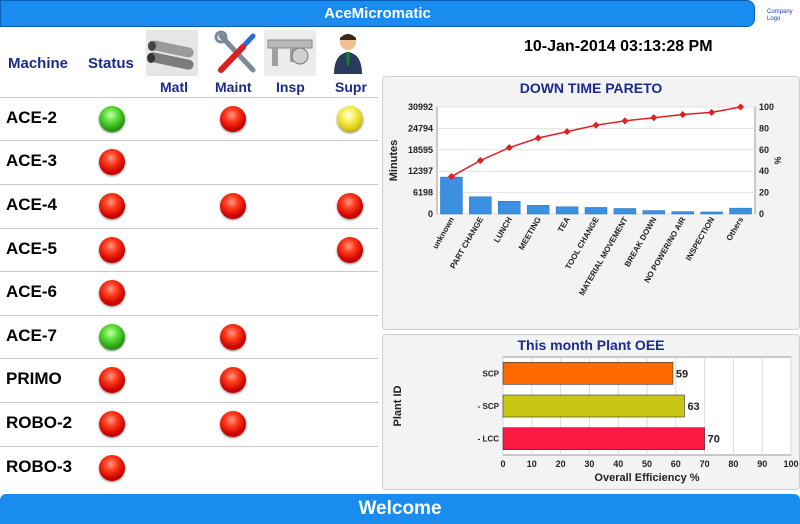 This screenshot has height=524, width=800. What do you see at coordinates (351, 87) in the screenshot?
I see `supr-header: Supr` at bounding box center [351, 87].